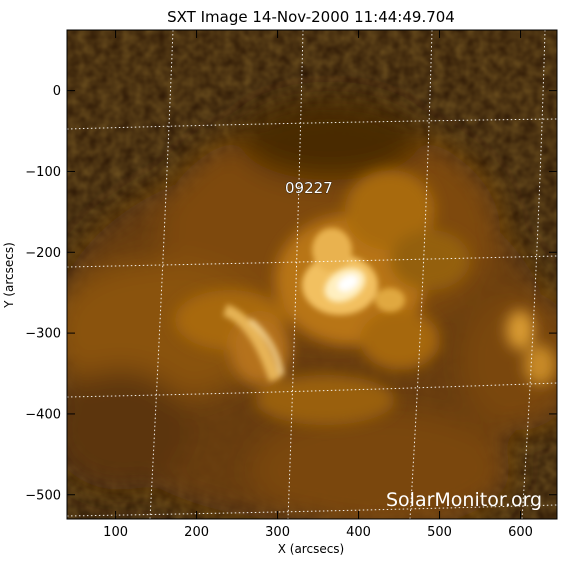  I want to click on y-tick-label: −500, so click(43, 495).